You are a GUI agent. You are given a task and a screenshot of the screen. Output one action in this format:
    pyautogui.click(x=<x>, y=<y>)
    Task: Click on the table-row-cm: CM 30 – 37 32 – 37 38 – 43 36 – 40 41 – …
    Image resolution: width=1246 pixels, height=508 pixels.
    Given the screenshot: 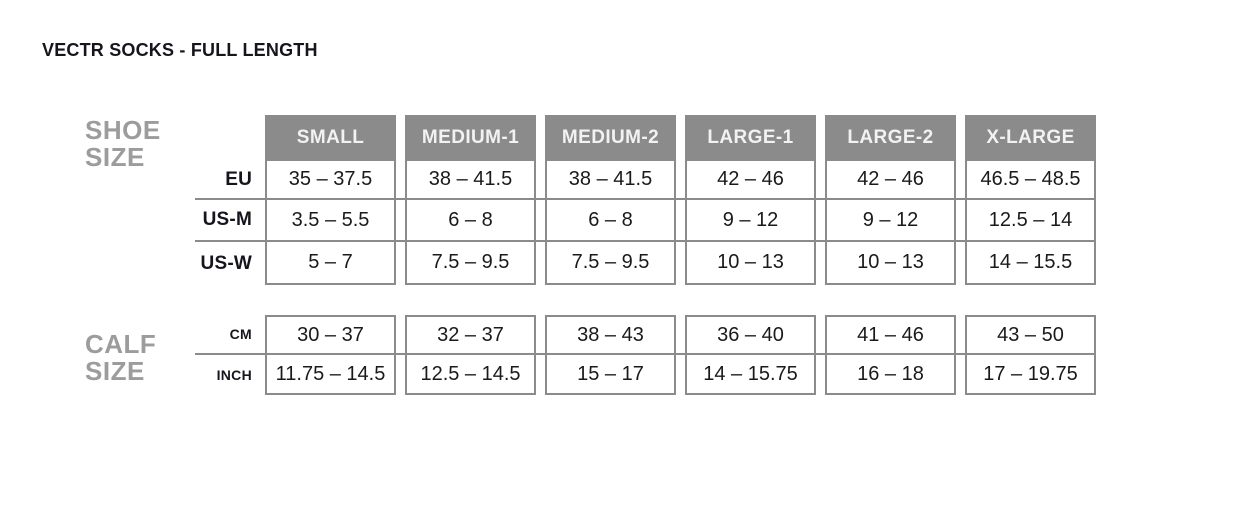 What is the action you would take?
    pyautogui.click(x=645, y=335)
    